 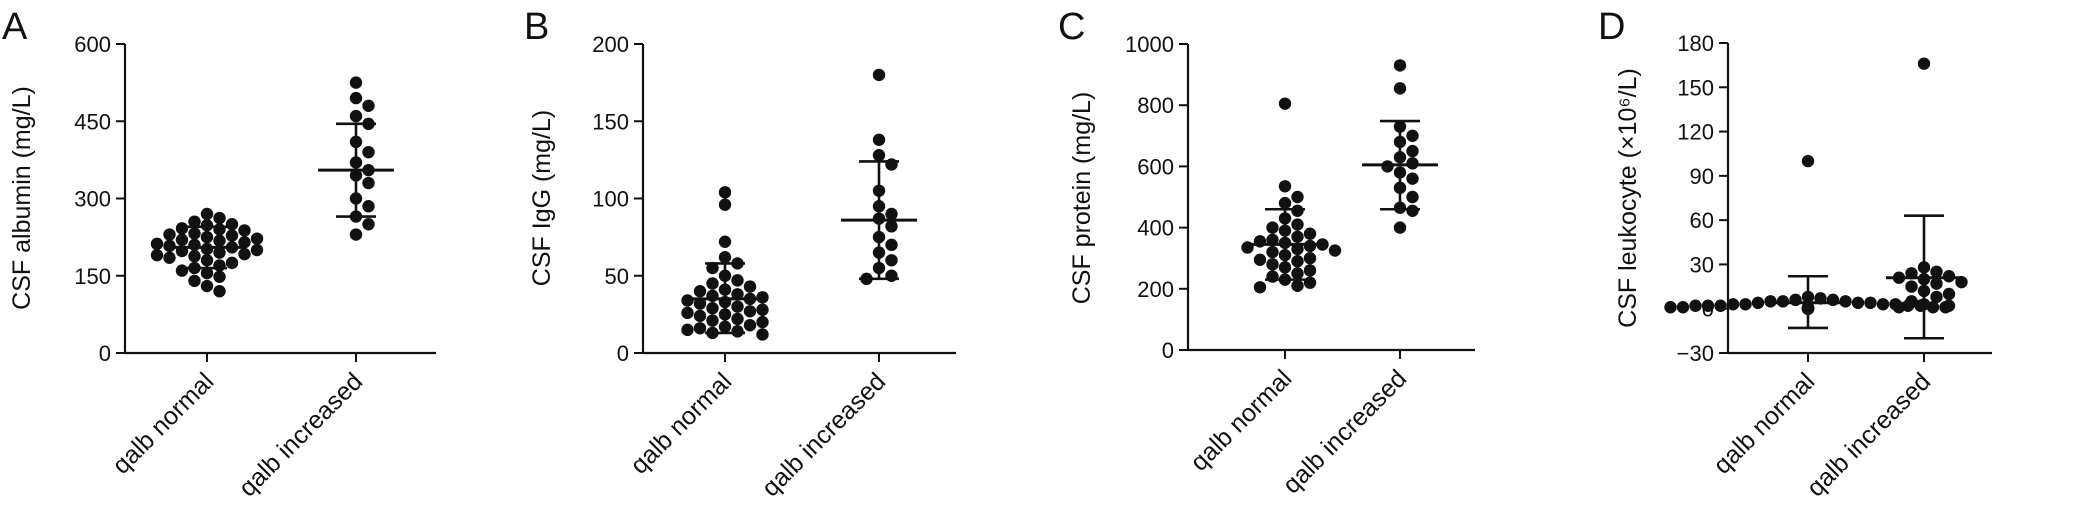 What do you see at coordinates (1072, 27) in the screenshot?
I see `panel-label: C` at bounding box center [1072, 27].